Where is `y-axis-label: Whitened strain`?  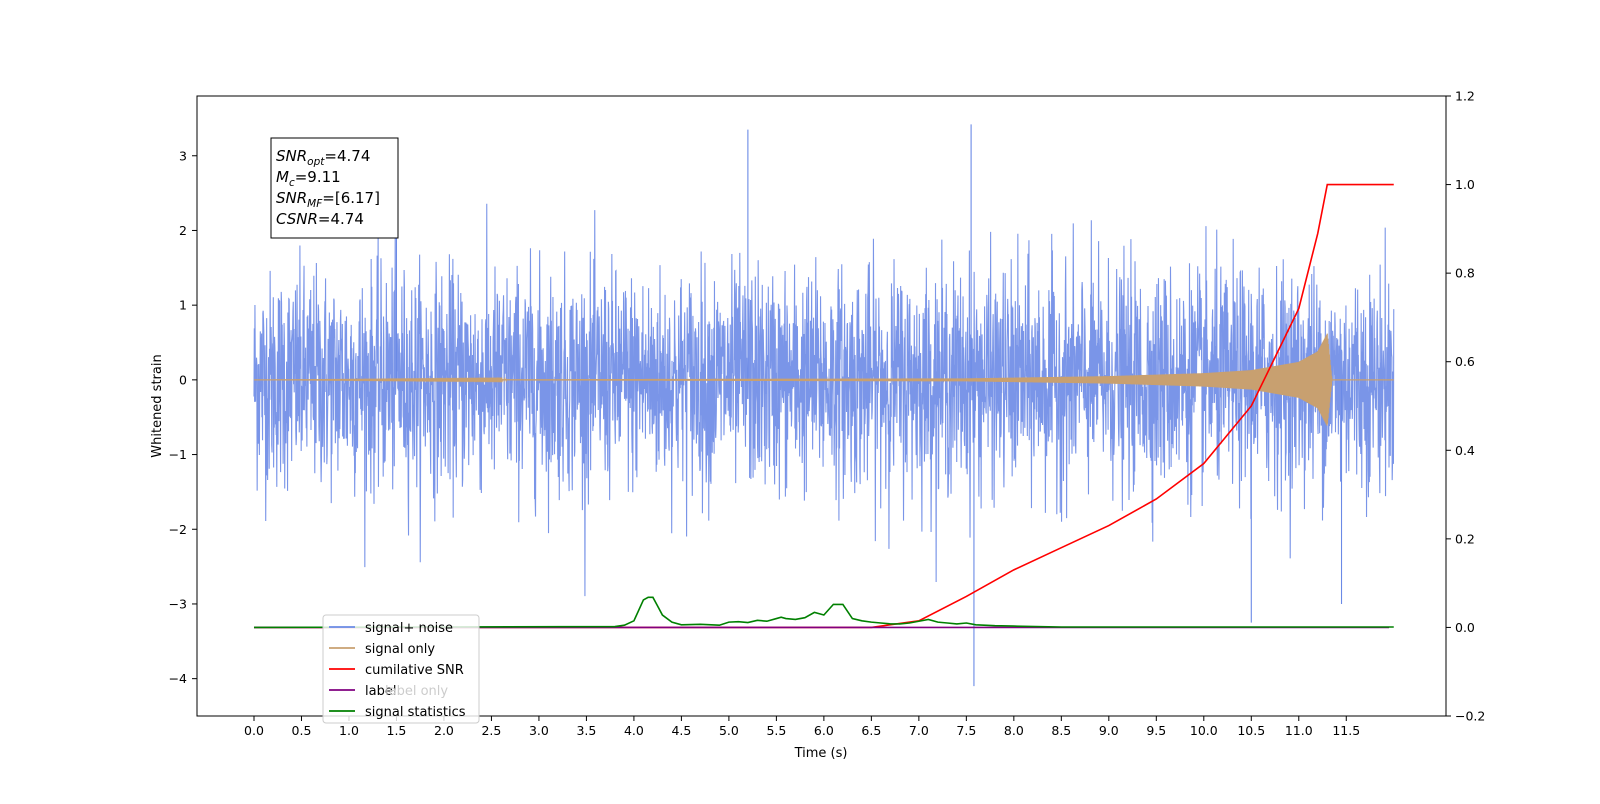
y-axis-label: Whitened strain is located at coordinates (157, 405).